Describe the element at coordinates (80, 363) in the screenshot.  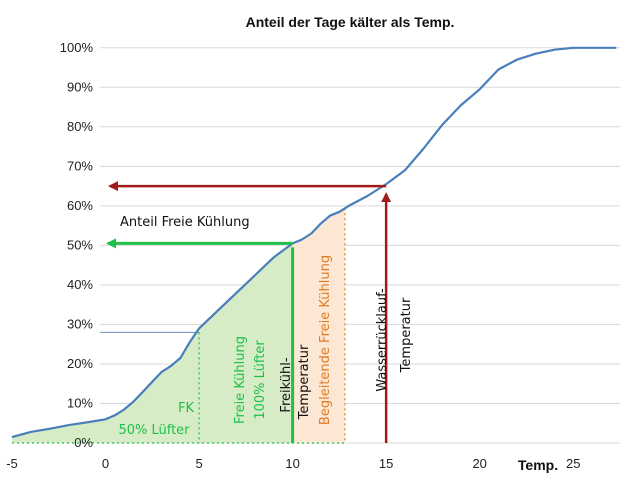
I see `y-tick-label: 20%` at that location.